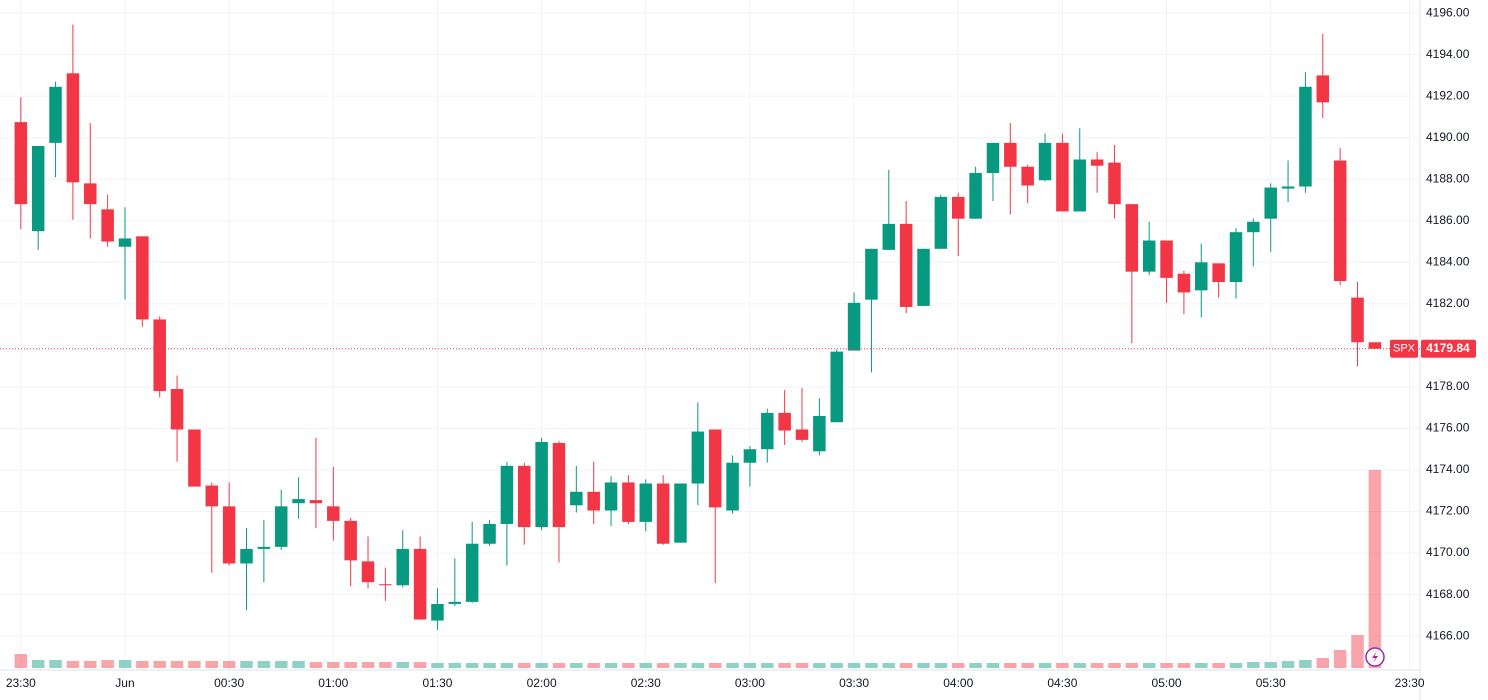 The height and width of the screenshot is (700, 1488). I want to click on y-tick-label: 4168.00, so click(1448, 594).